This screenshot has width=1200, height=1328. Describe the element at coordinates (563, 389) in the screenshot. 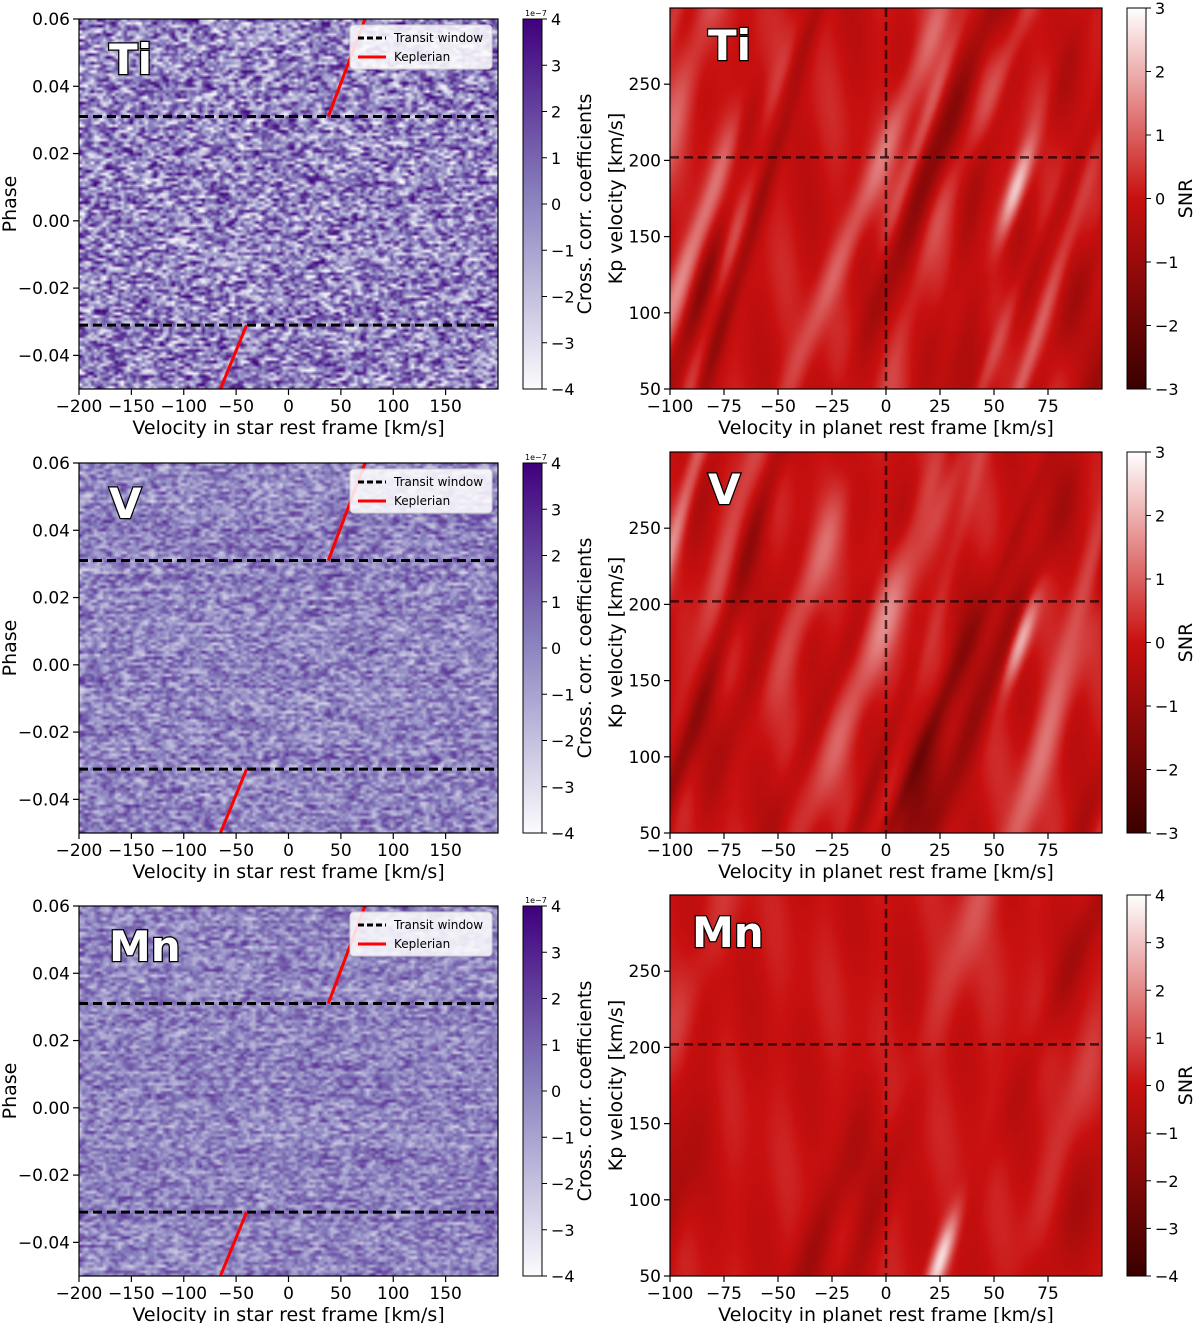

I see `colorbar-tick-label: −4` at that location.